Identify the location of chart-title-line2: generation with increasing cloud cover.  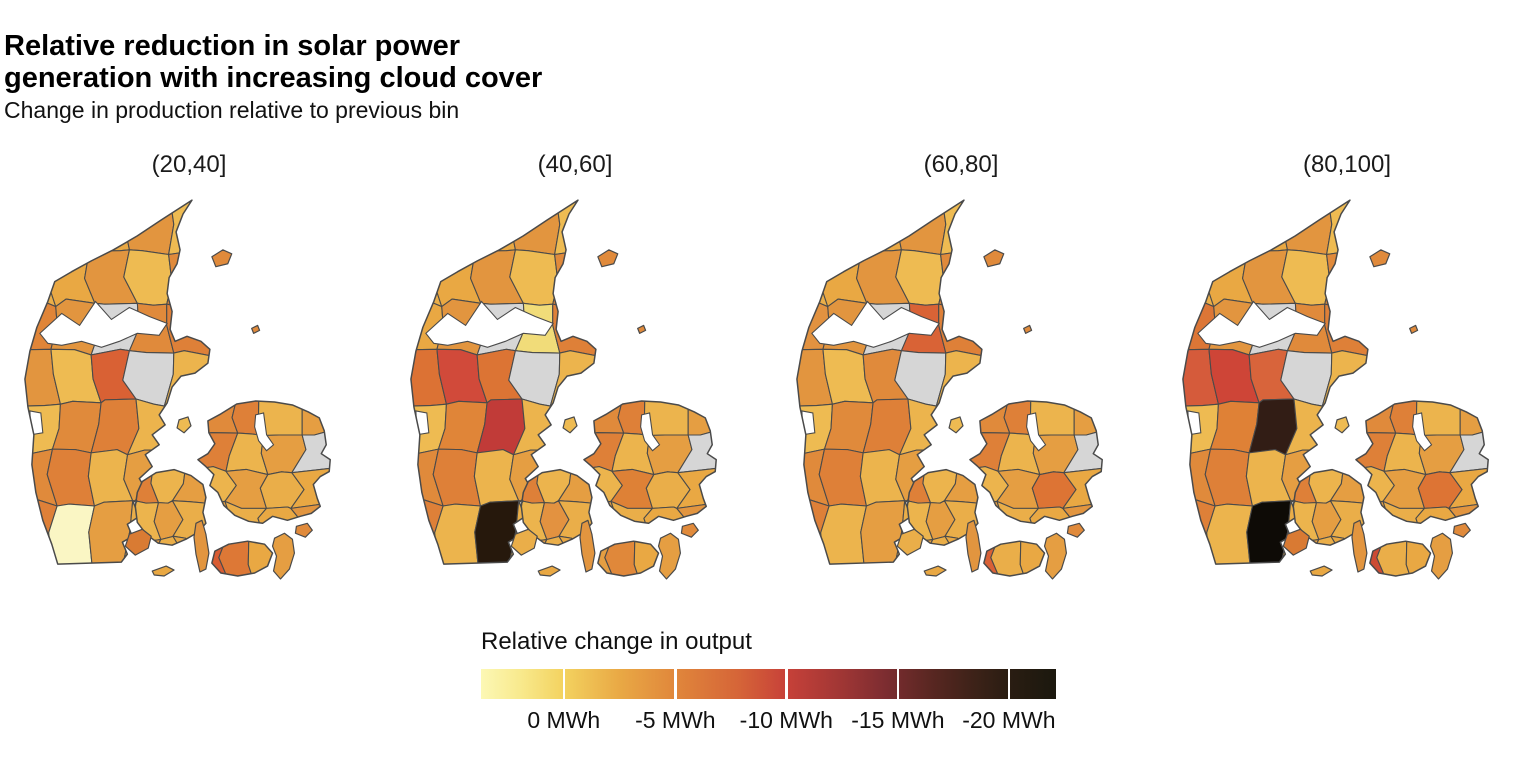
(273, 78).